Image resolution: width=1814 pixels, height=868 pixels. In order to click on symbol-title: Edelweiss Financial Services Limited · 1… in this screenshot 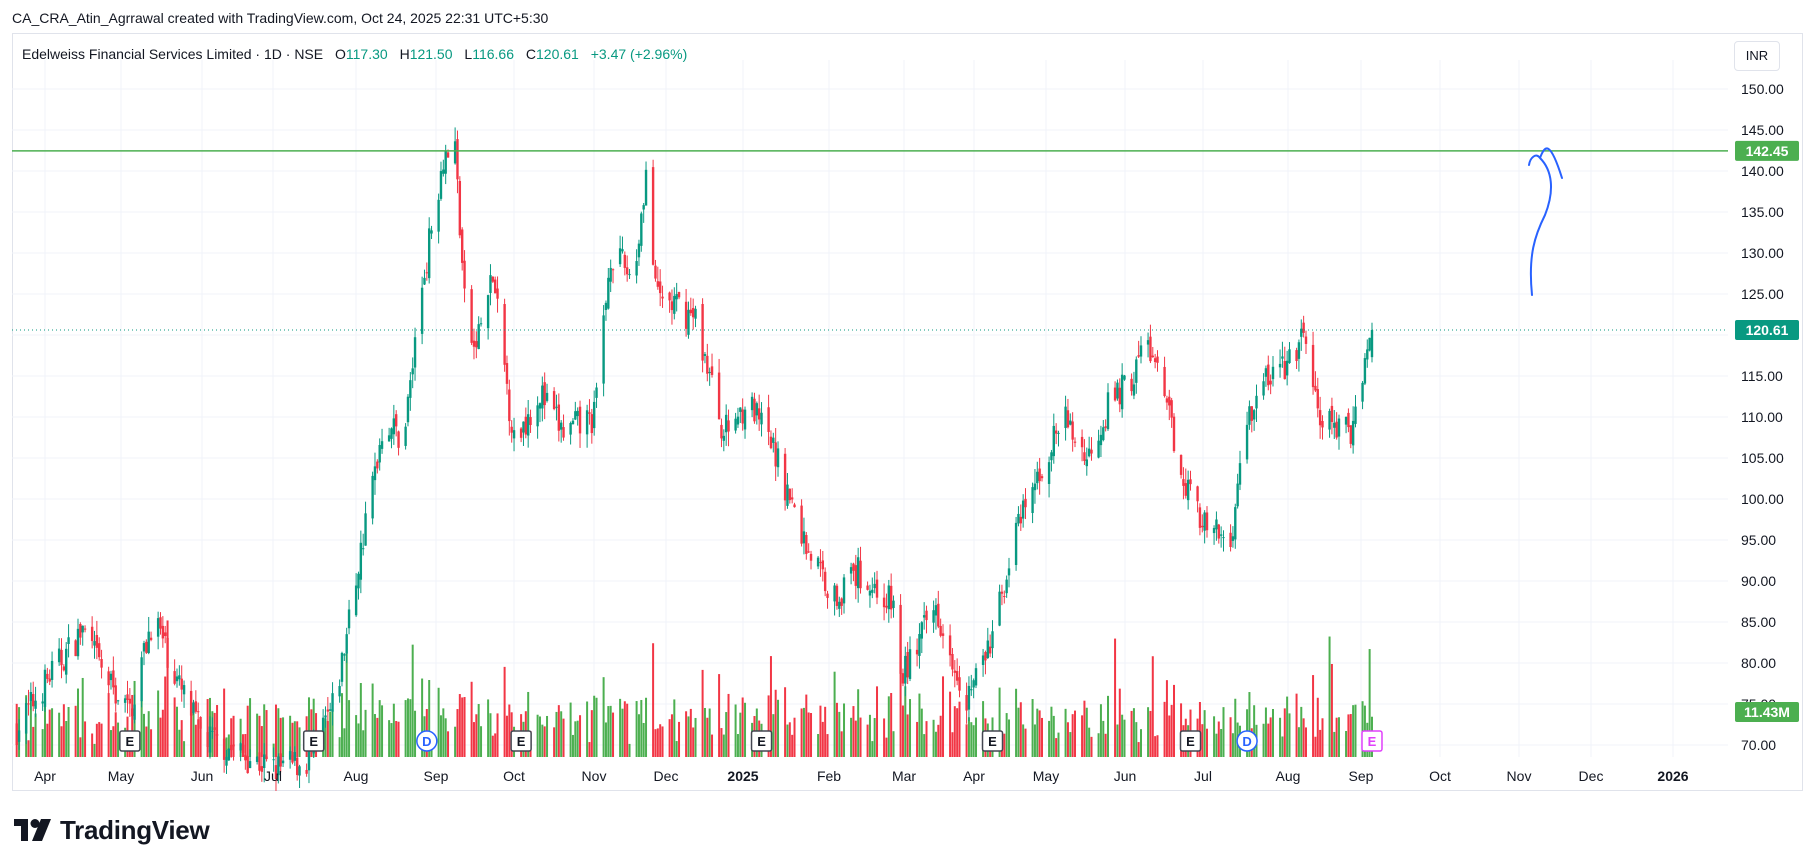, I will do `click(173, 54)`.